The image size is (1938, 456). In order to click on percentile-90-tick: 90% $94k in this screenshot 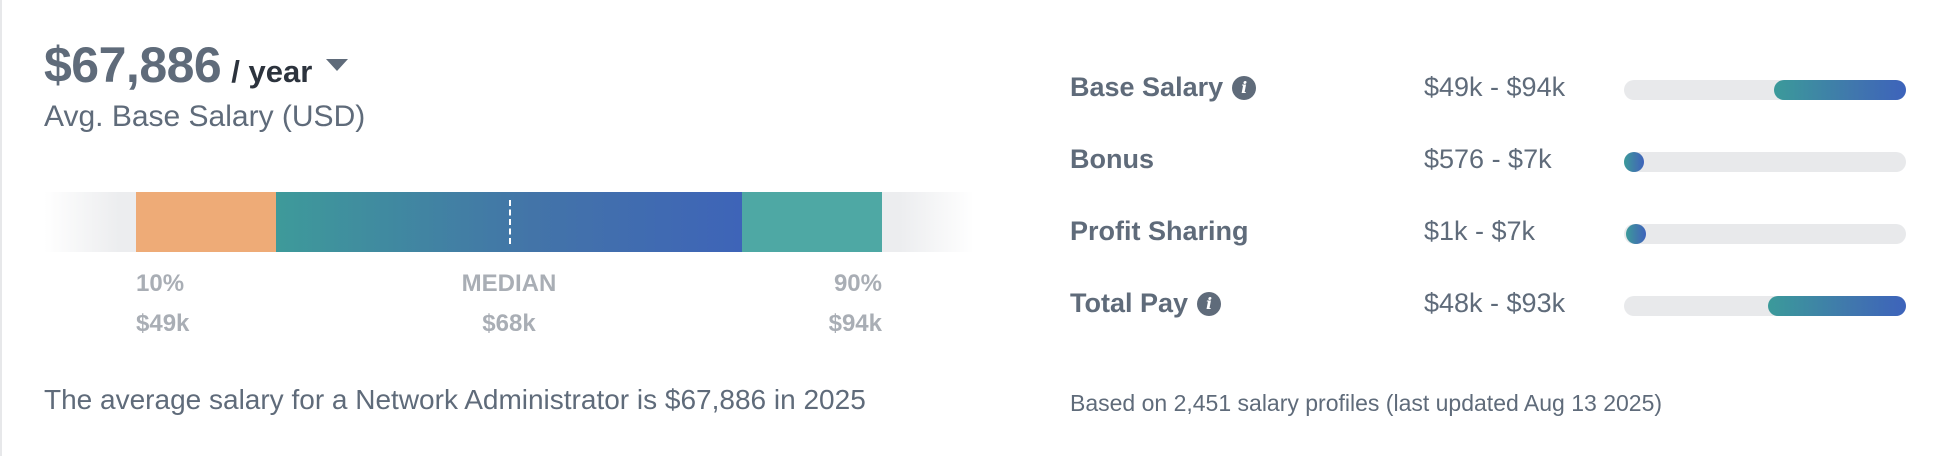, I will do `click(851, 304)`.